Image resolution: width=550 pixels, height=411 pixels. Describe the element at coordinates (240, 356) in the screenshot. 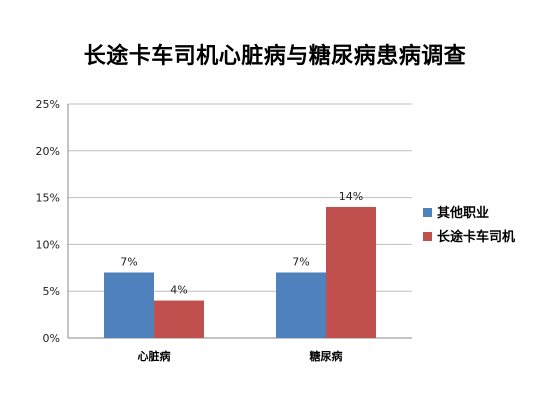

I see `category-labels: 心脏病 糖尿病` at that location.